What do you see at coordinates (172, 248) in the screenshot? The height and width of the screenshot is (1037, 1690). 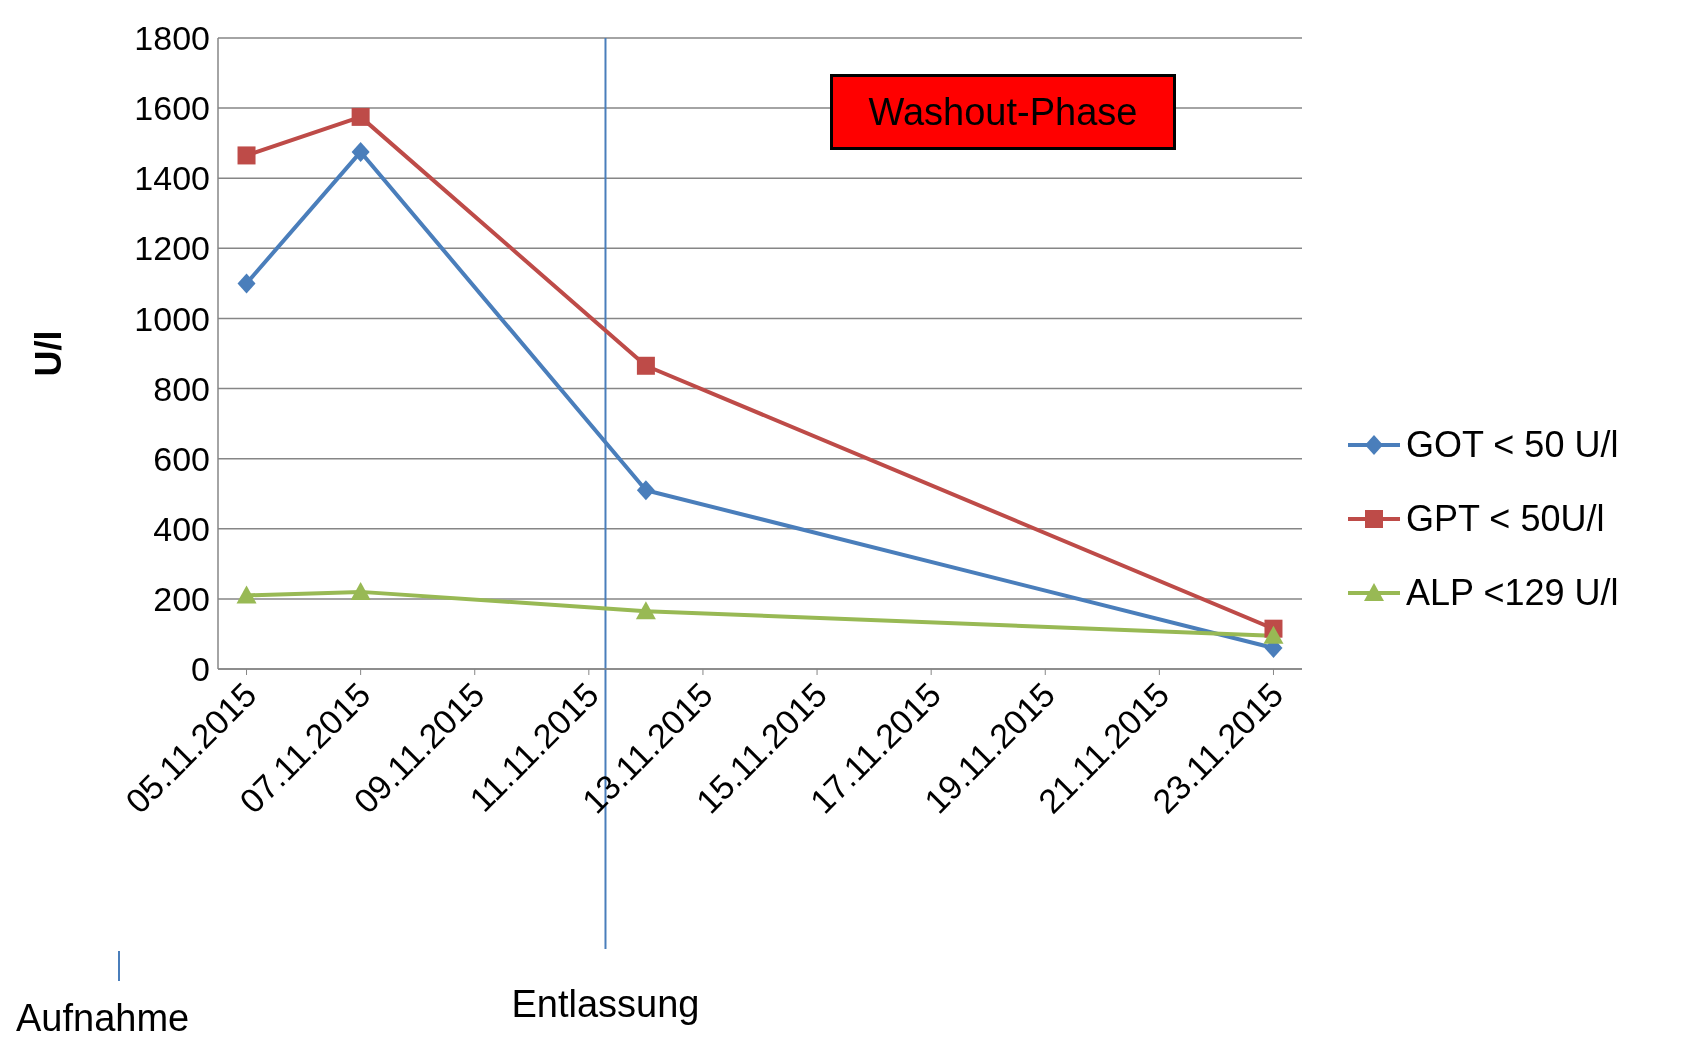 I see `y-tick-label: 1200` at bounding box center [172, 248].